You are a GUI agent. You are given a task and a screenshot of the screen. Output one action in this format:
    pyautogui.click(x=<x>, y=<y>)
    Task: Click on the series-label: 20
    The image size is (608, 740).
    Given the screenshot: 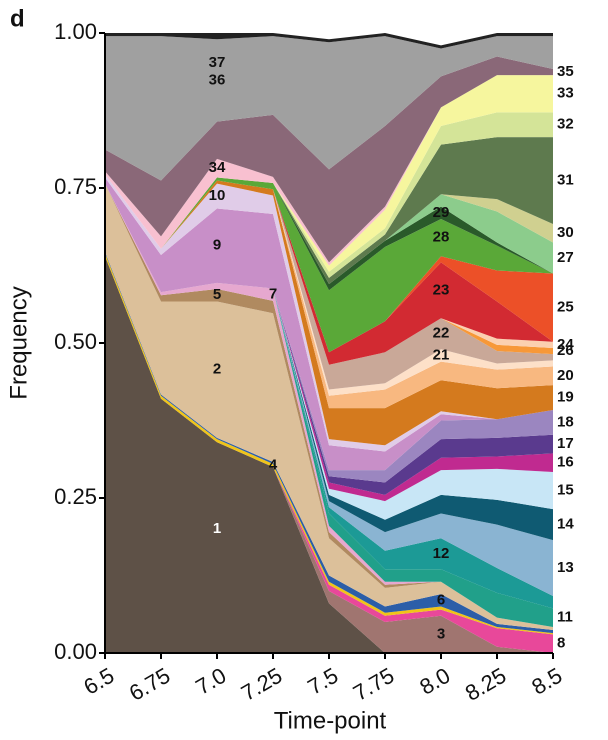 What is the action you would take?
    pyautogui.click(x=565, y=375)
    